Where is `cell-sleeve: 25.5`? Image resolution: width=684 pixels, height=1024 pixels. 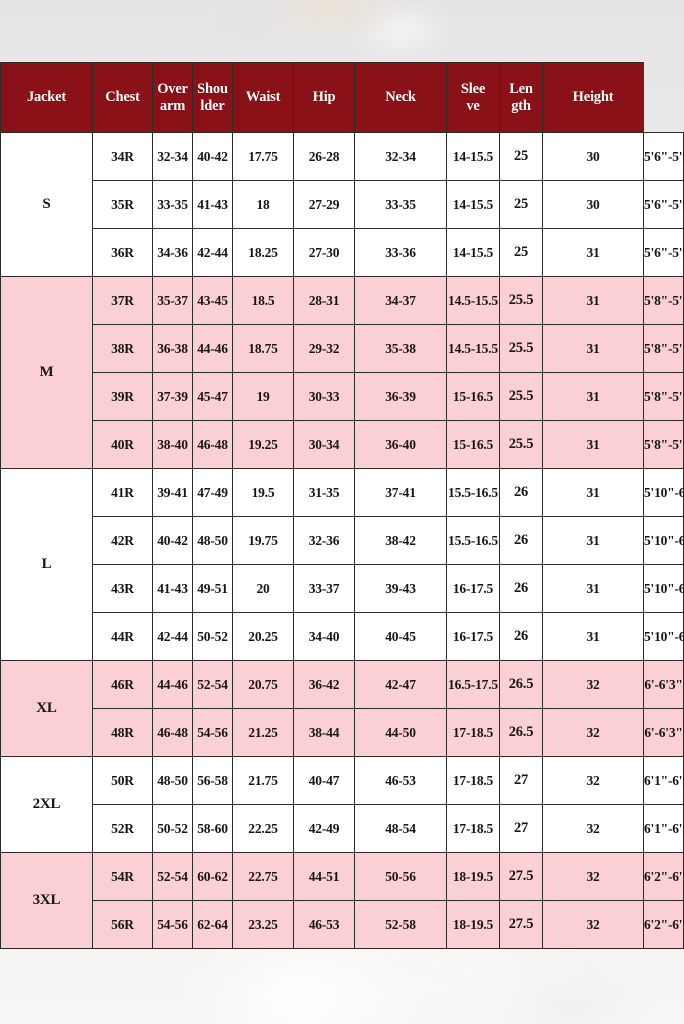
cell-sleeve: 25.5 is located at coordinates (521, 396).